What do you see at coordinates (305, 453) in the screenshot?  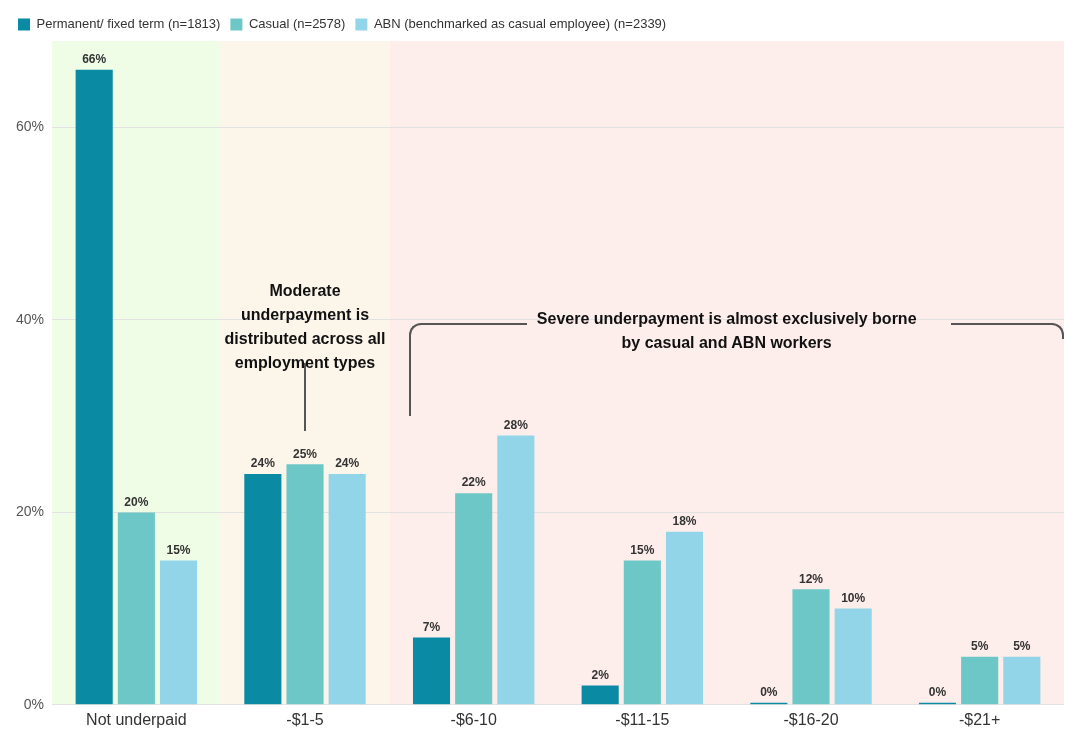 I see `data-label: 25%` at bounding box center [305, 453].